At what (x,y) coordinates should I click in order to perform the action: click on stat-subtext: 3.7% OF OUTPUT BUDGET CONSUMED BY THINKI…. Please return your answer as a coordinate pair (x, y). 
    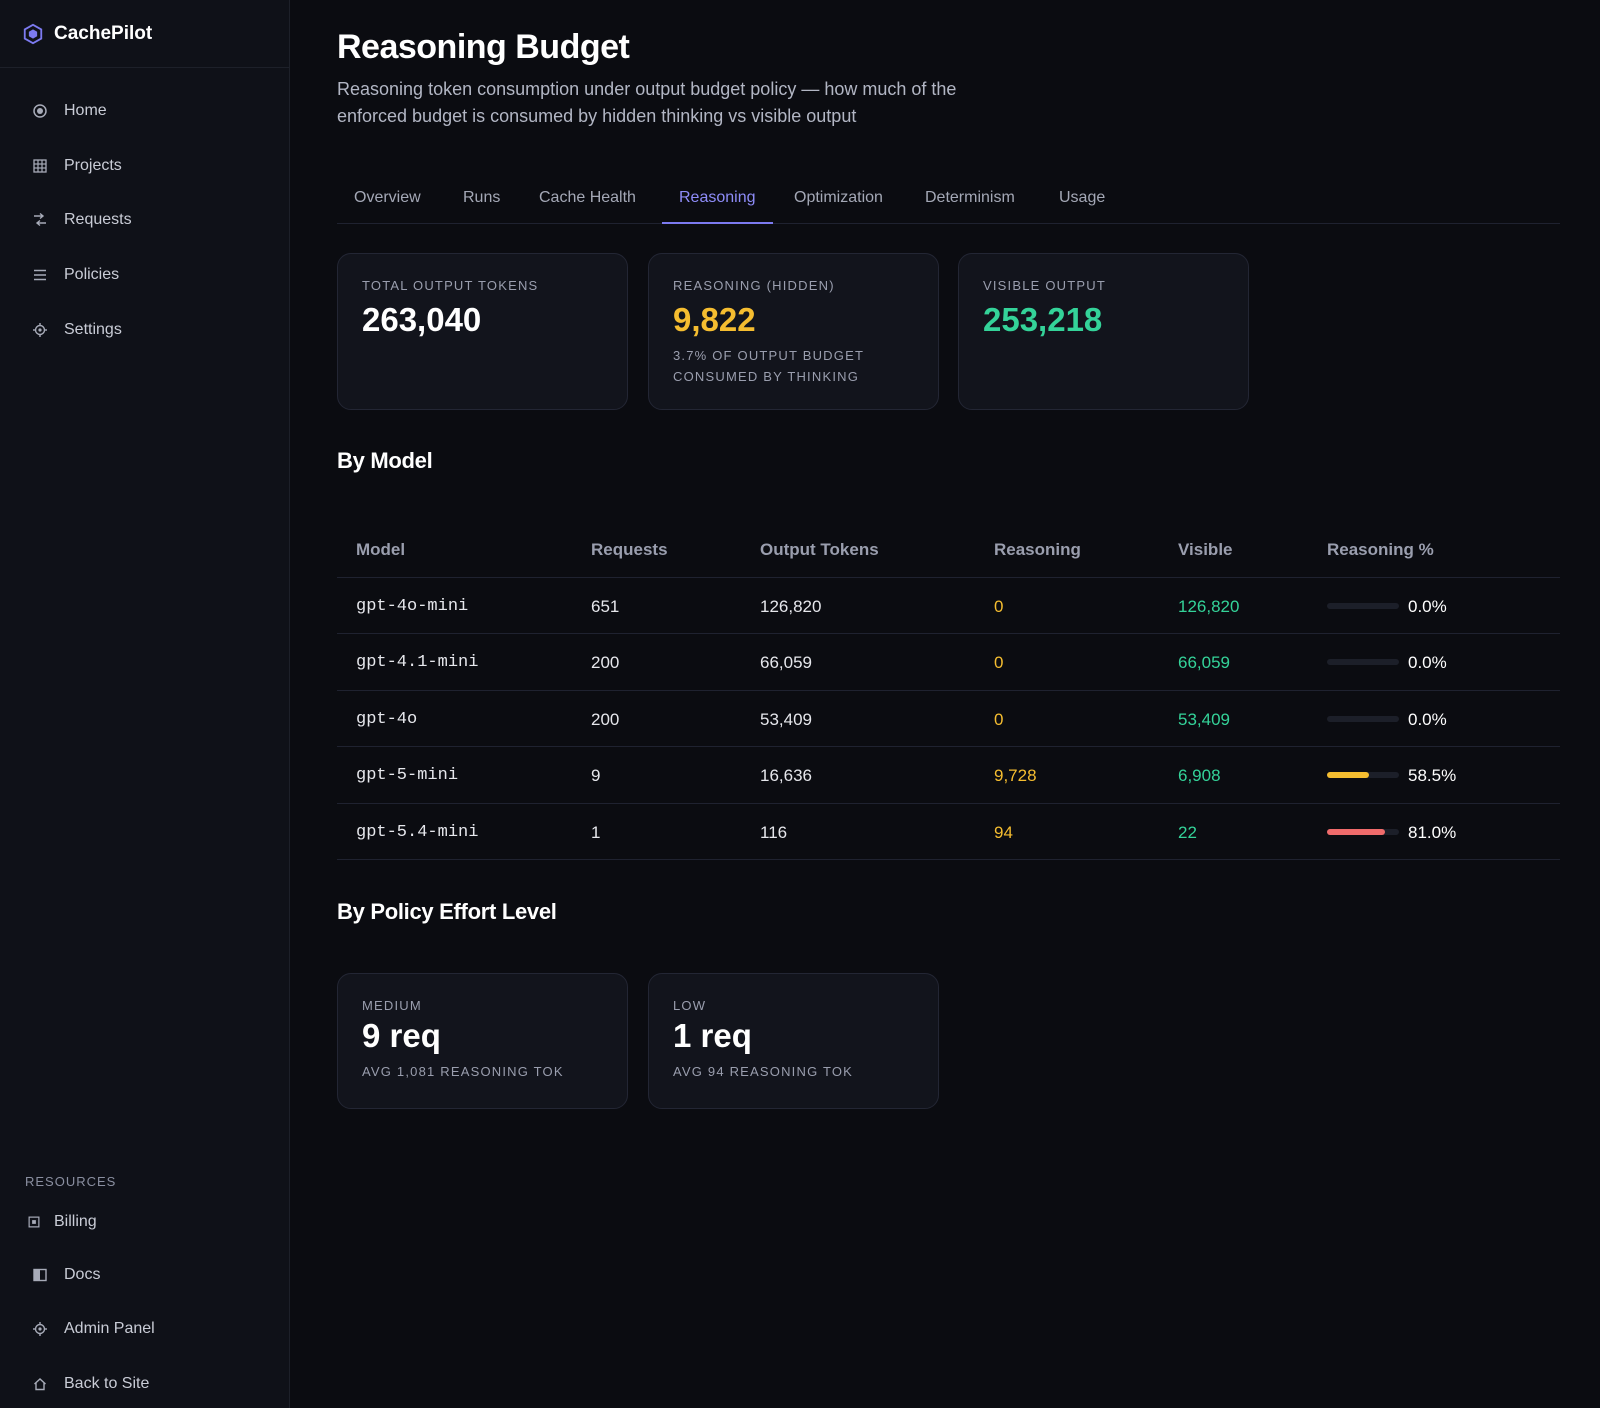
    Looking at the image, I should click on (768, 366).